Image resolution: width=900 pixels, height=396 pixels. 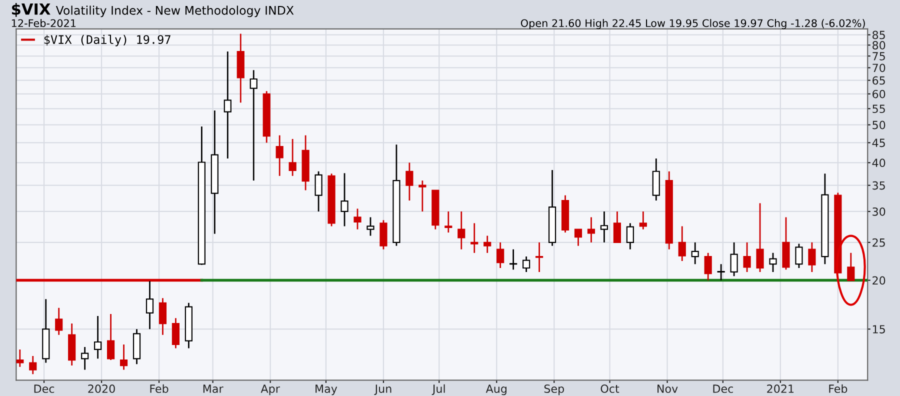 I want to click on y-tick-label: 20, so click(x=879, y=280).